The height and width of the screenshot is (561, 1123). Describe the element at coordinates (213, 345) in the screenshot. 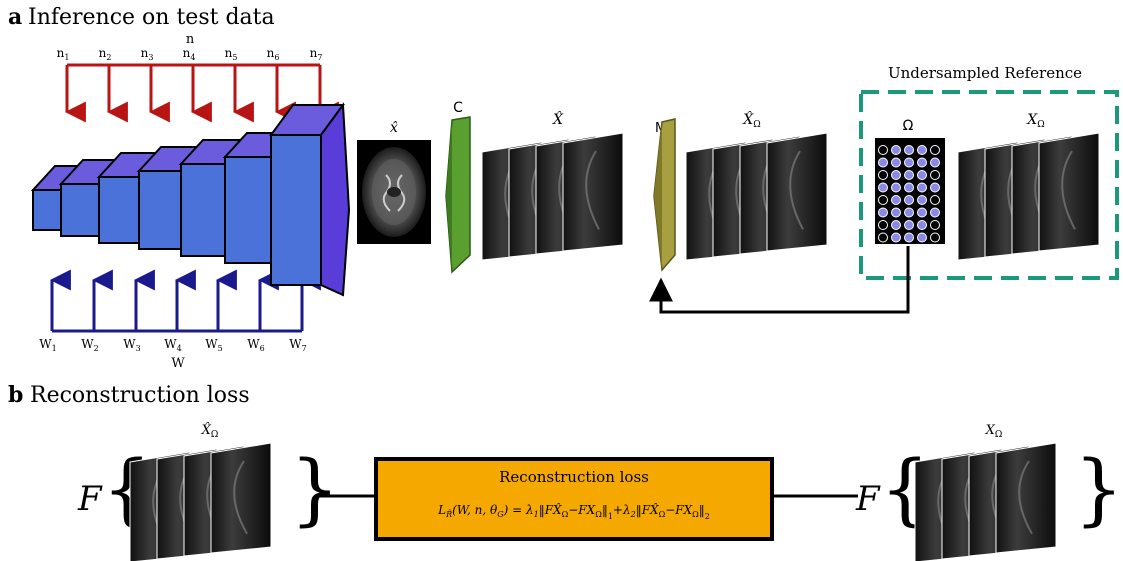

I see `weight-input-label: W5` at that location.